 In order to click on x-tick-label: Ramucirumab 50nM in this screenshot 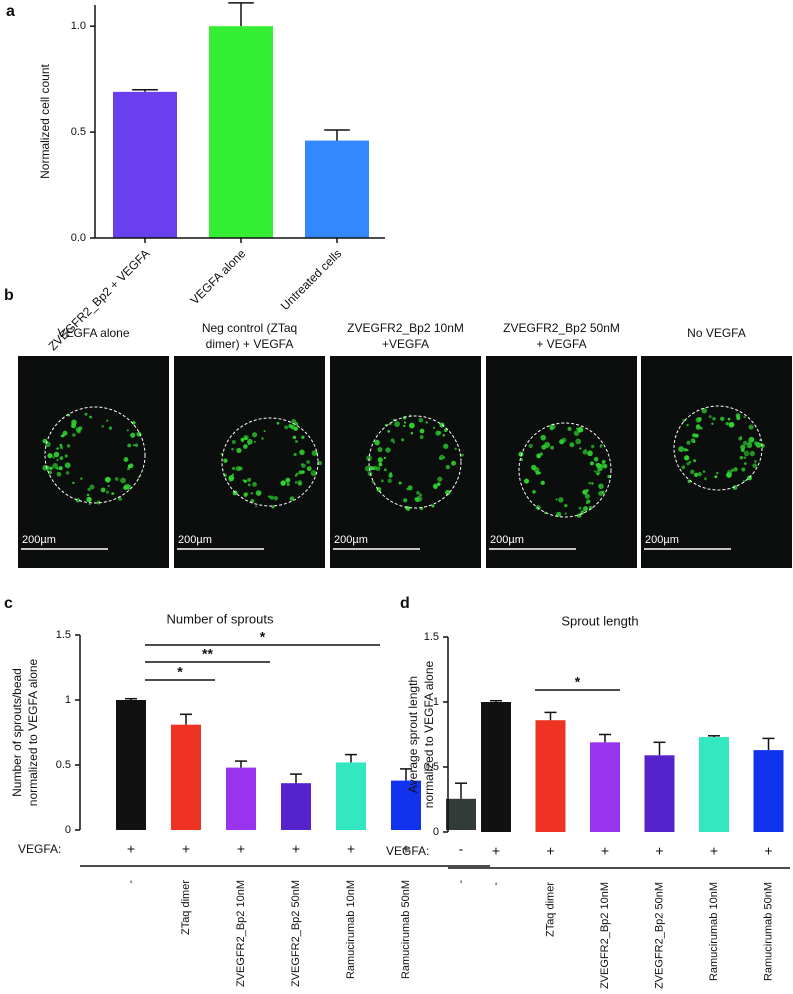, I will do `click(768, 931)`.